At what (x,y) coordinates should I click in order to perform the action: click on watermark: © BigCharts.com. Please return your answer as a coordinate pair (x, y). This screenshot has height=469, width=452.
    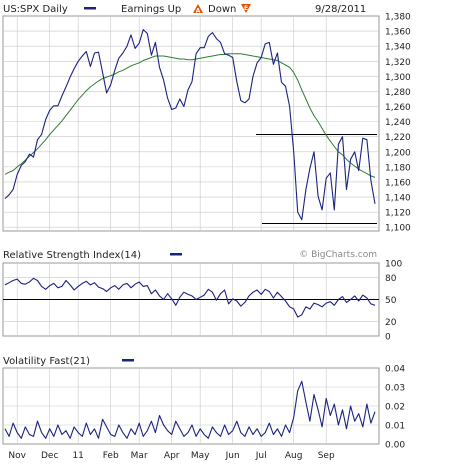
    Looking at the image, I should click on (338, 255).